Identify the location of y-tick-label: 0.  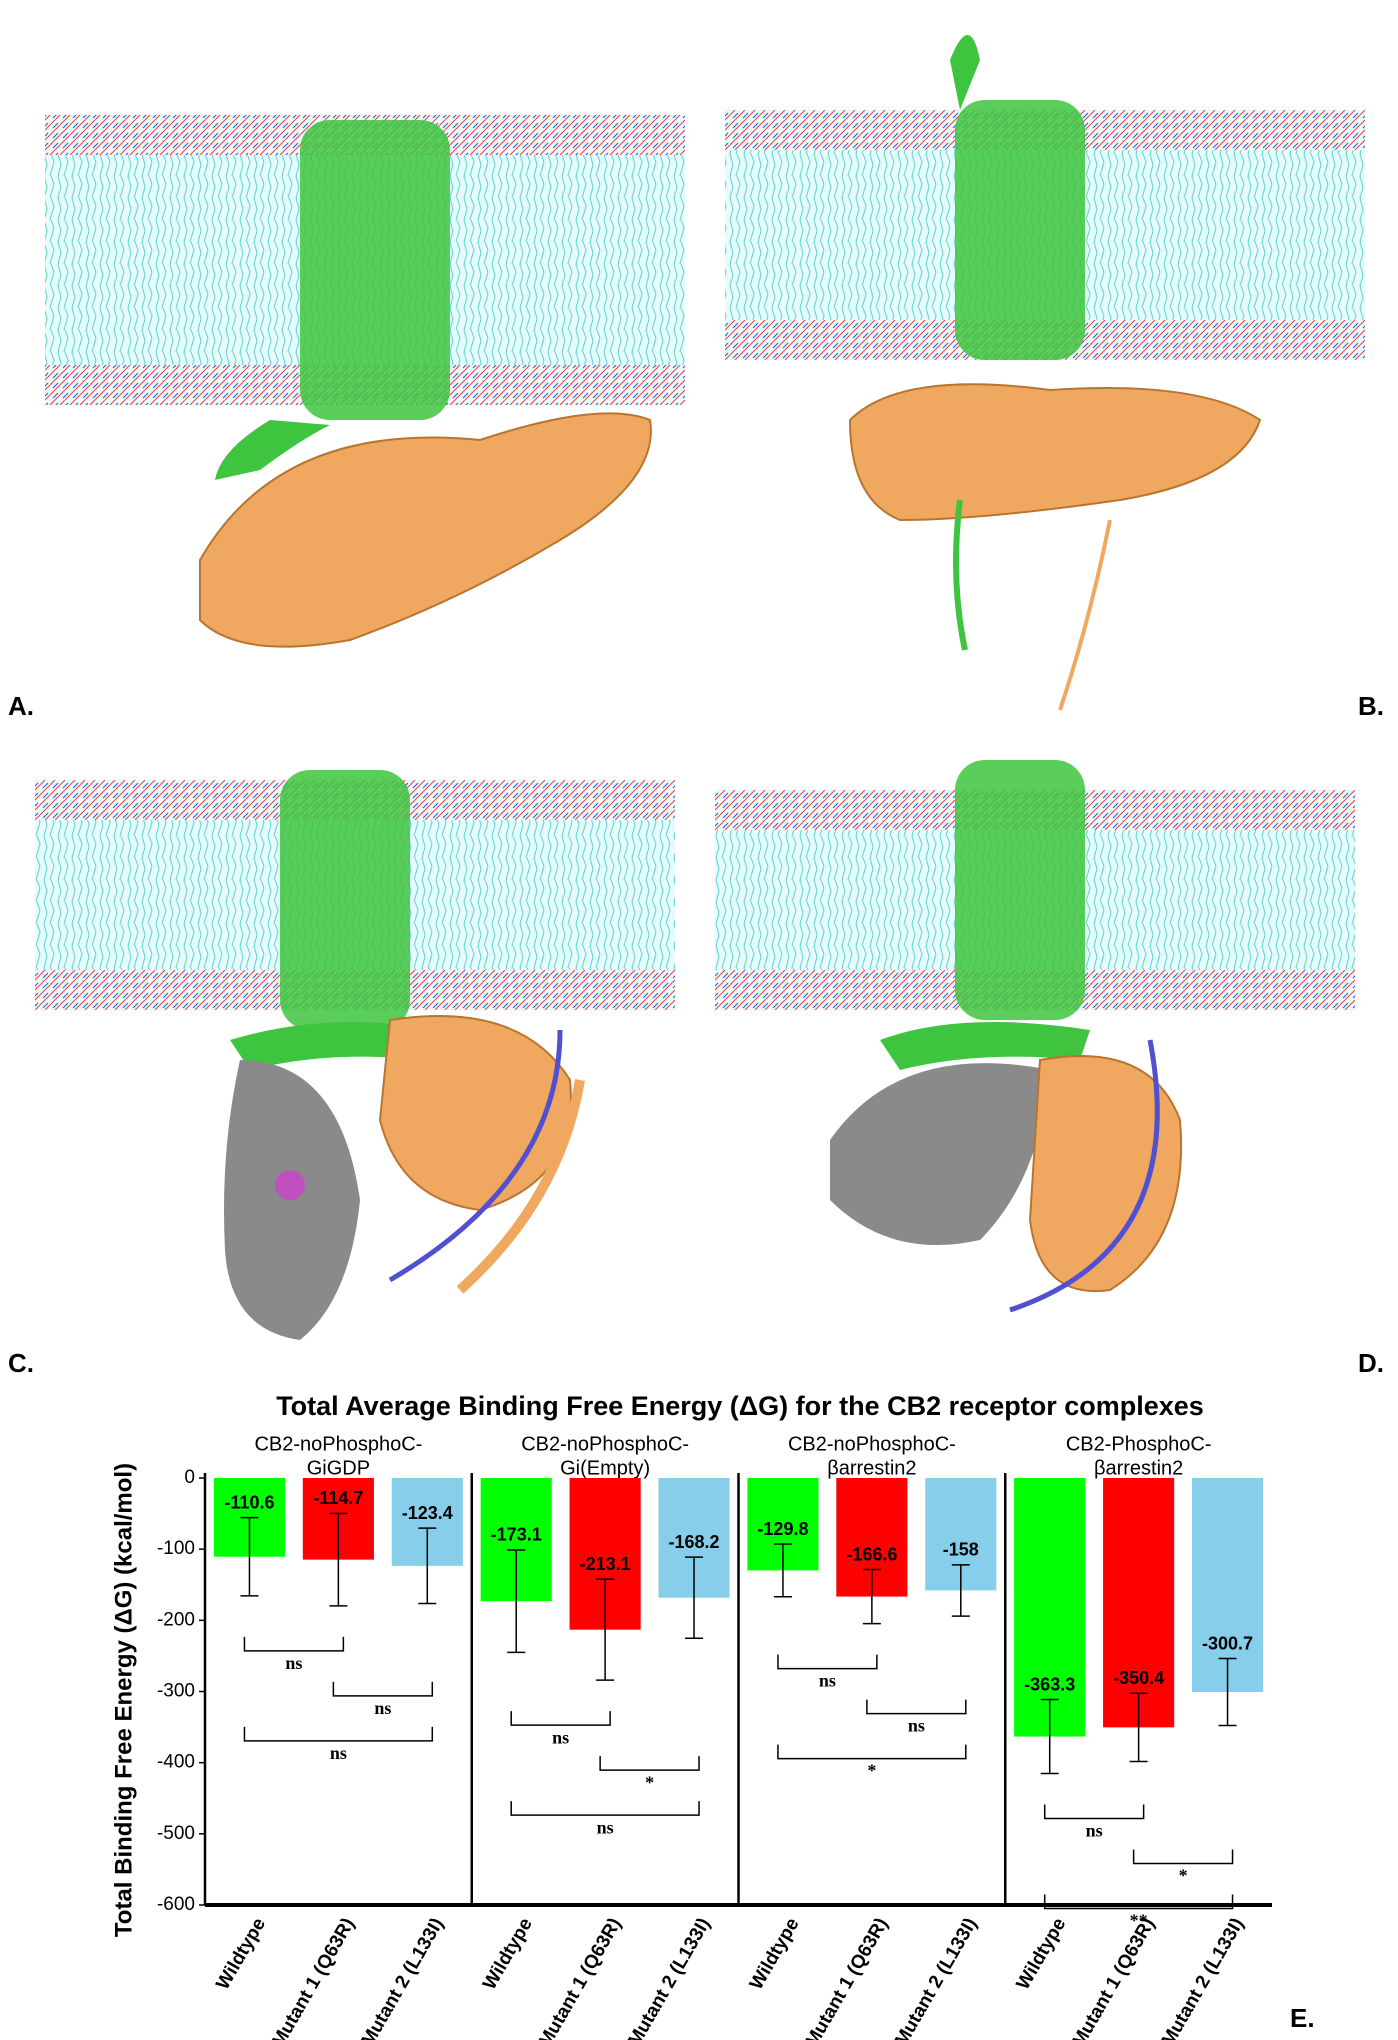
(189, 1477).